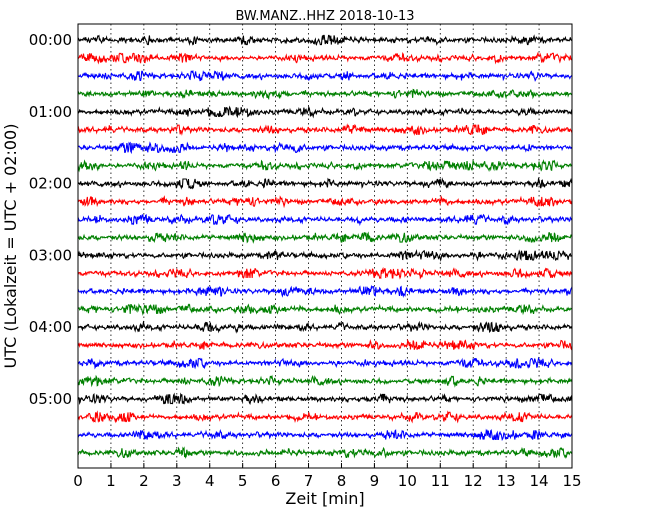 The width and height of the screenshot is (650, 520). What do you see at coordinates (50, 40) in the screenshot?
I see `y-tick-label: 00:00` at bounding box center [50, 40].